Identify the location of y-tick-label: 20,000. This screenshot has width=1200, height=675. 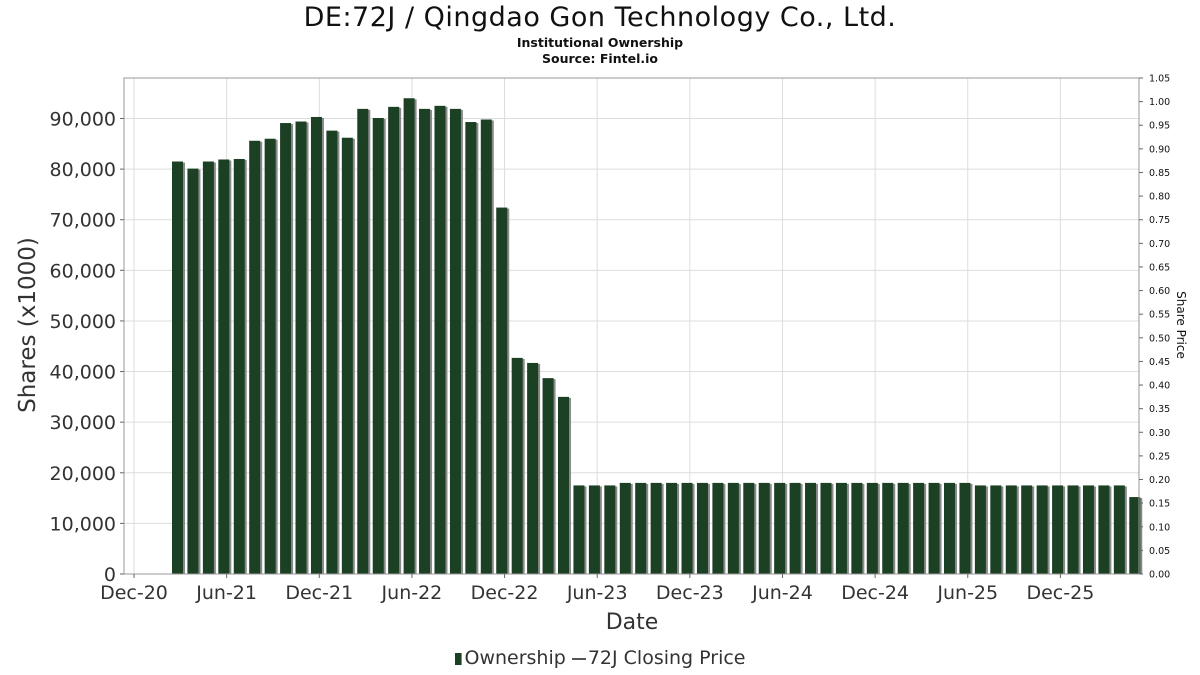
(83, 474).